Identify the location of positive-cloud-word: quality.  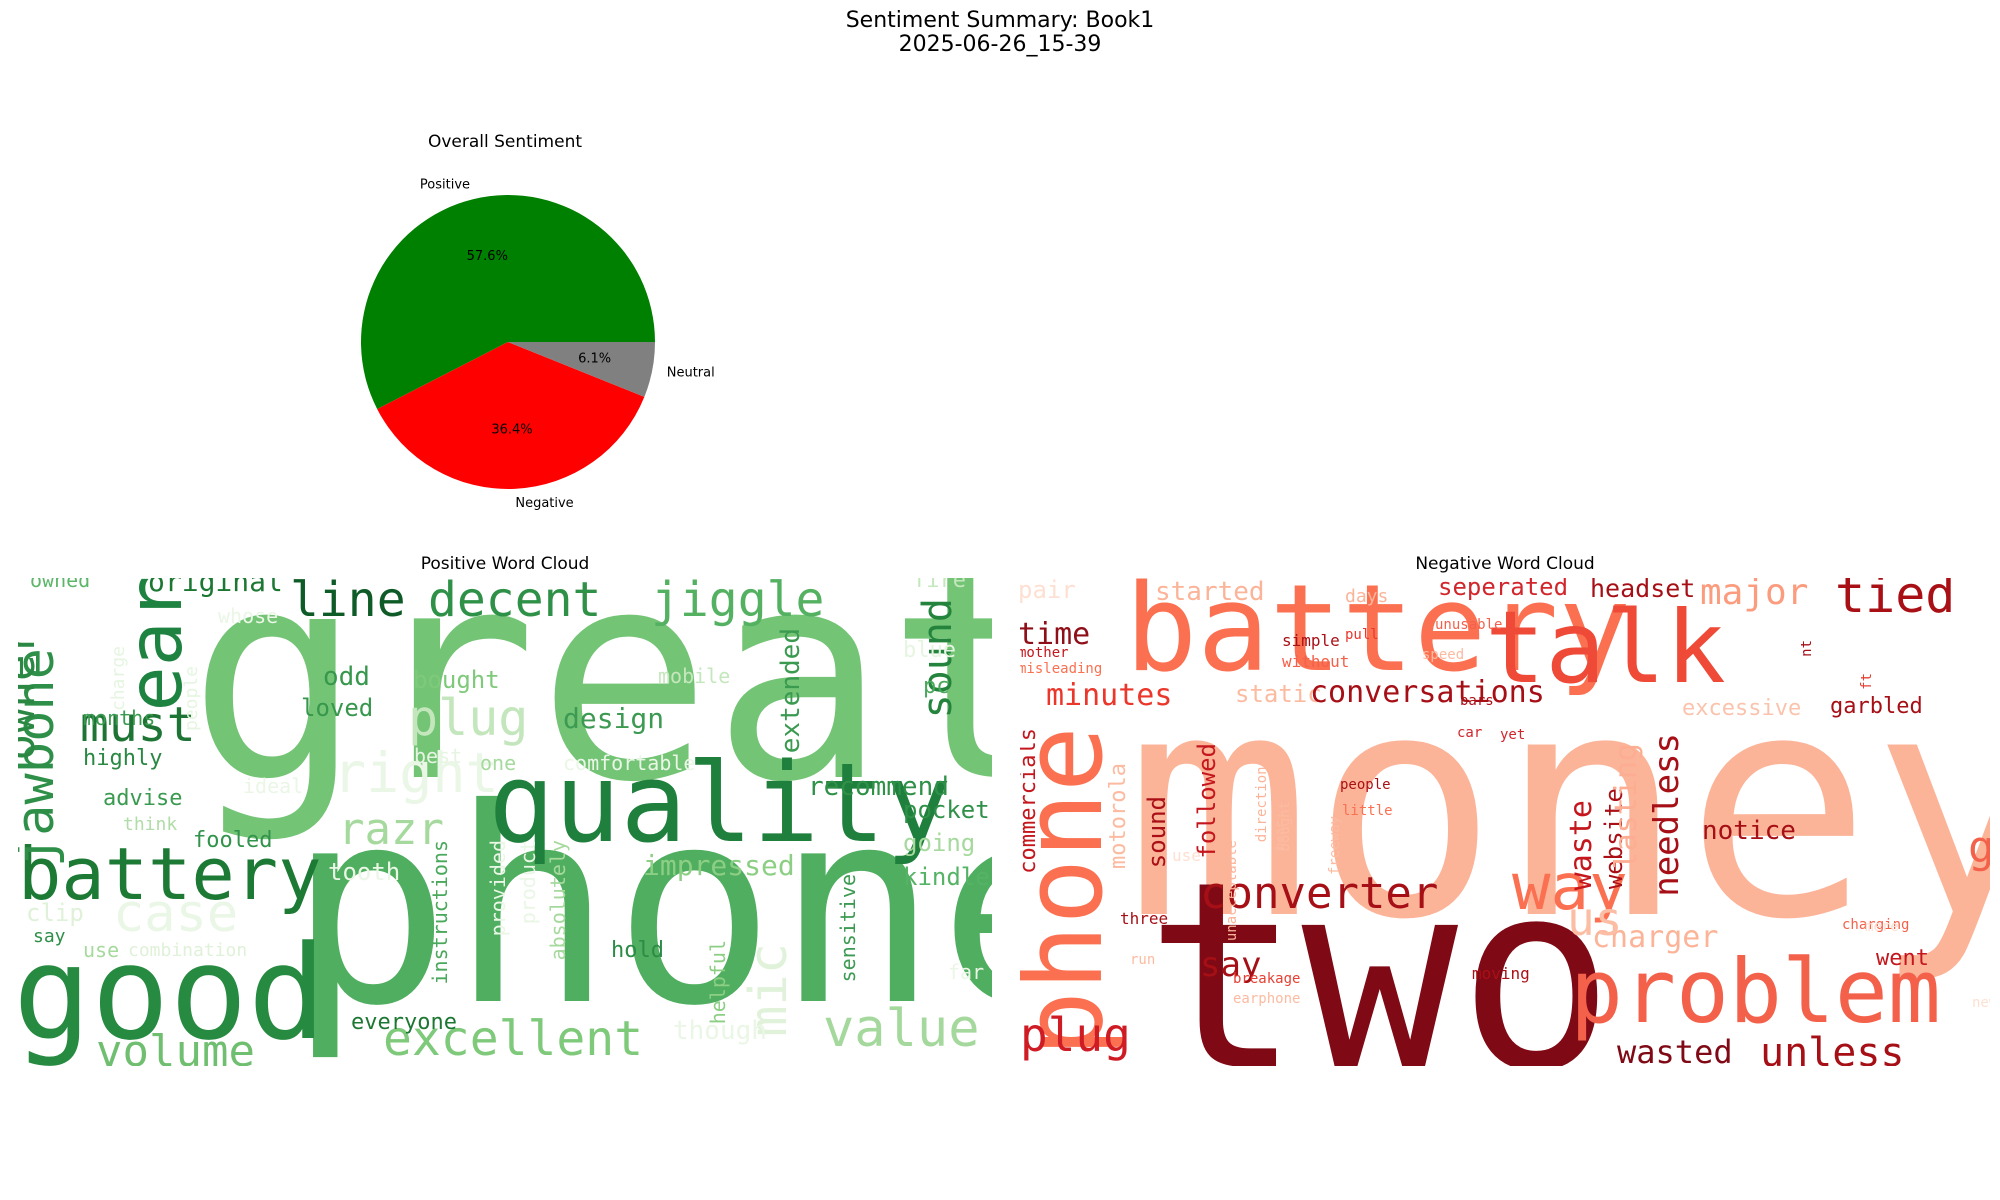
(720, 803).